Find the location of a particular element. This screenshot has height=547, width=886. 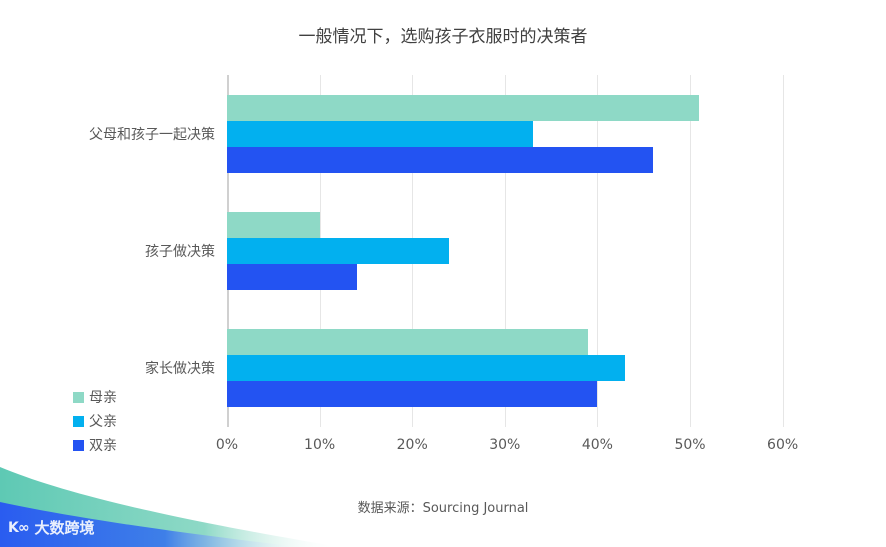

legend-item-mother: 母亲 is located at coordinates (95, 397).